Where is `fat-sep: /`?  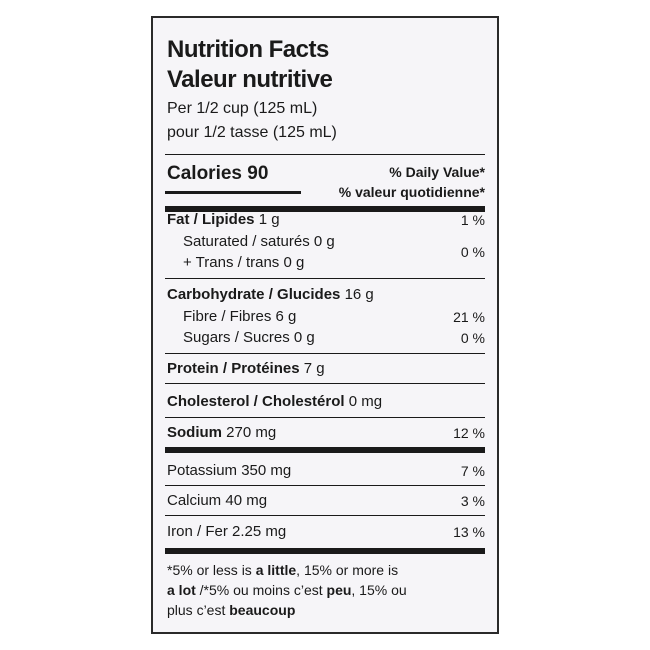
fat-sep: / is located at coordinates (196, 219).